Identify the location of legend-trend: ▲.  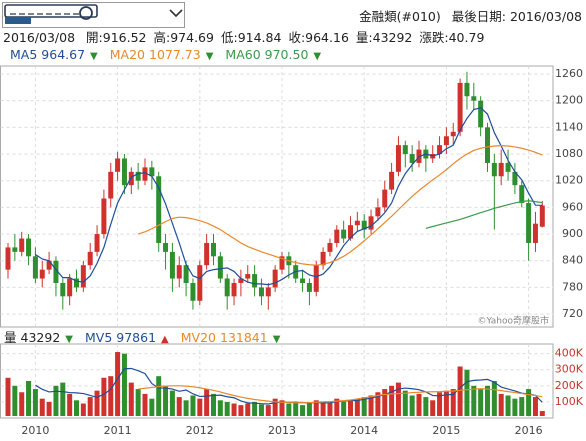
(165, 339).